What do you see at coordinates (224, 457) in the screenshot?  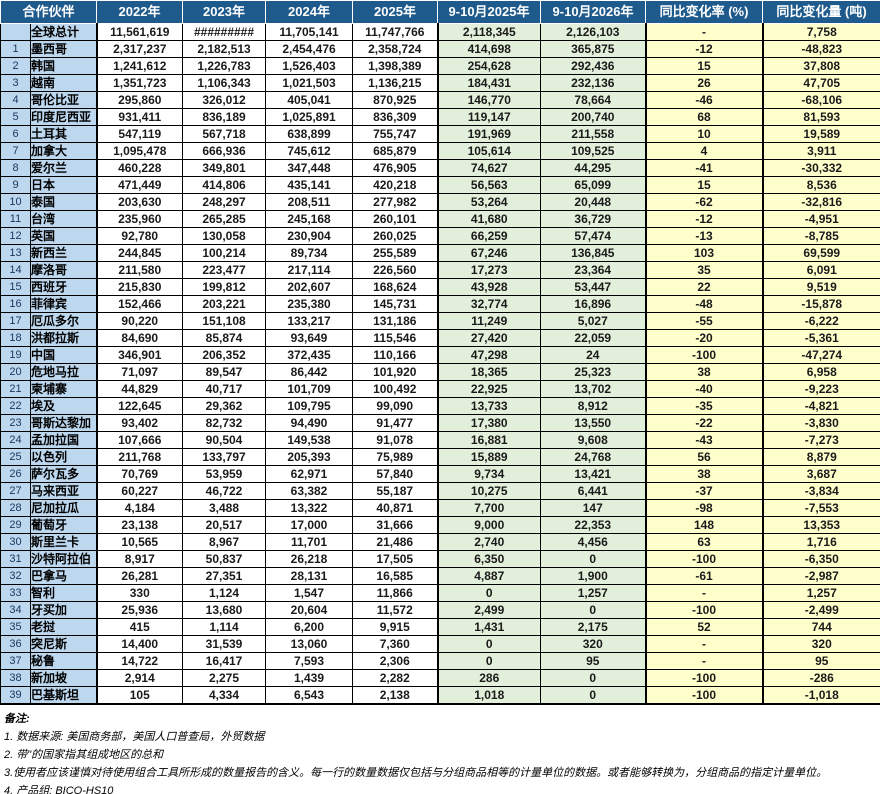 I see `year-value-cell: 133,797` at bounding box center [224, 457].